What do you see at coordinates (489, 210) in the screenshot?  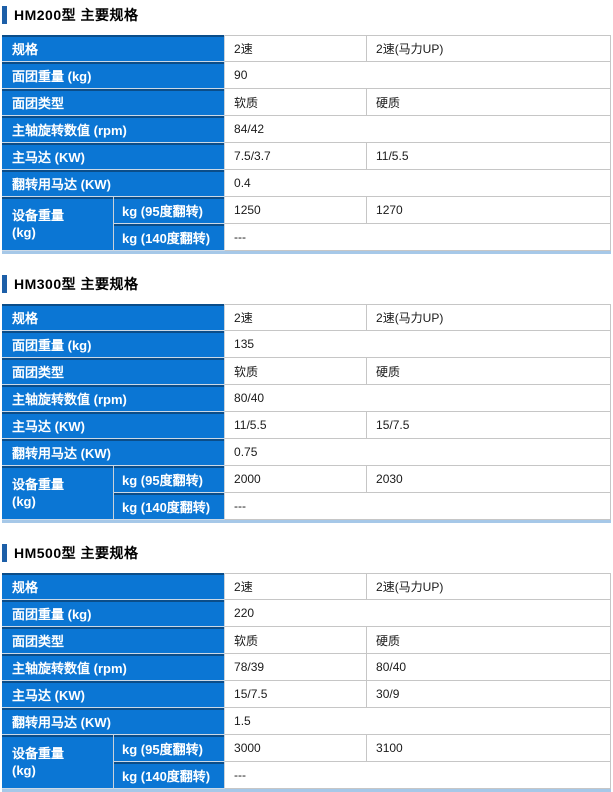 I see `cell-weight-95-up: 1270` at bounding box center [489, 210].